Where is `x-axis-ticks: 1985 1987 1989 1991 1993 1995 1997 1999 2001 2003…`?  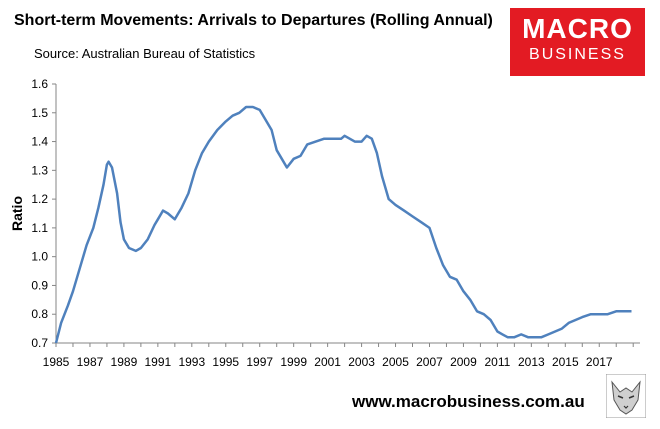
x-axis-ticks: 1985 1987 1989 1991 1993 1995 1997 1999 2001 2003… is located at coordinates (338, 356).